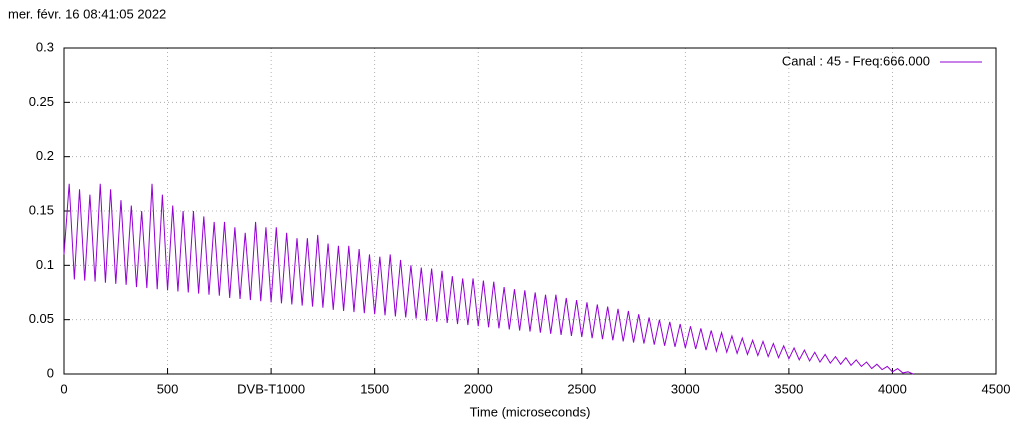 The width and height of the screenshot is (1024, 427). Describe the element at coordinates (788, 388) in the screenshot. I see `x-tick-label: 3500` at that location.